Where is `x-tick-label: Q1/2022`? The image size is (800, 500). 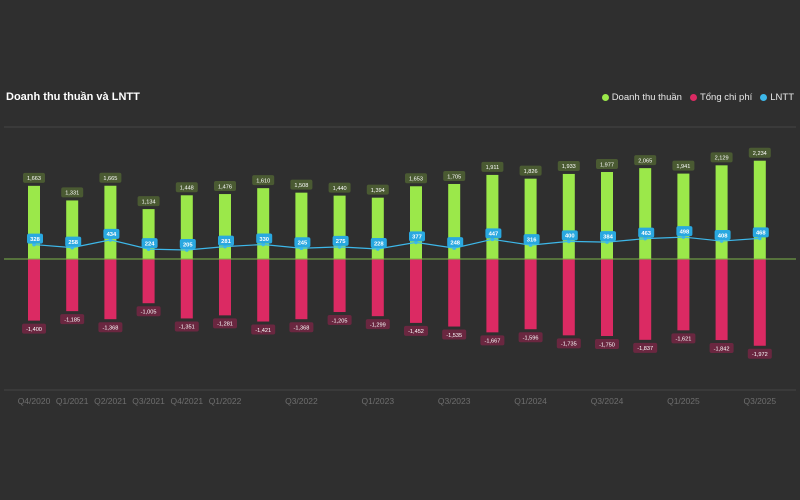
x-tick-label: Q1/2022 is located at coordinates (225, 401).